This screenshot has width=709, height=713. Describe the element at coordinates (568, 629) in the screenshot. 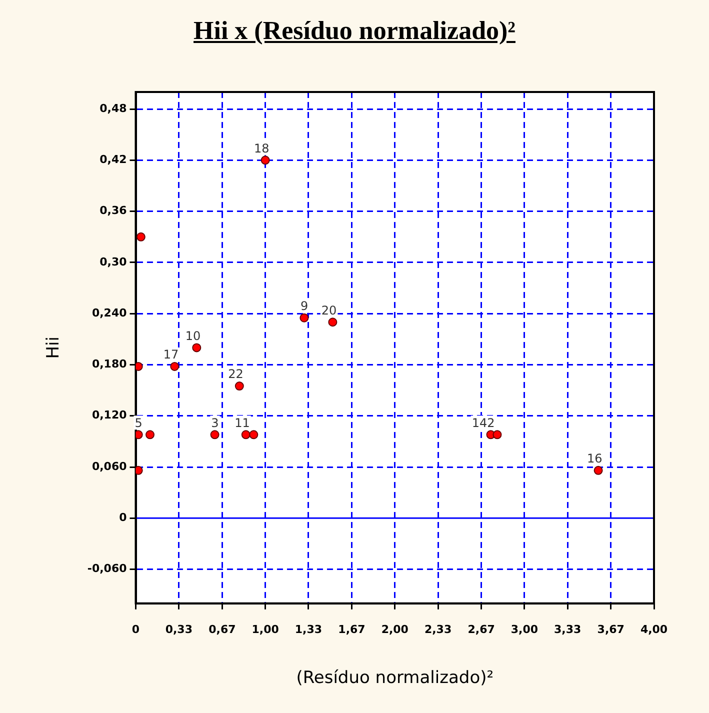

I see `x-tick-label: 3,33` at that location.